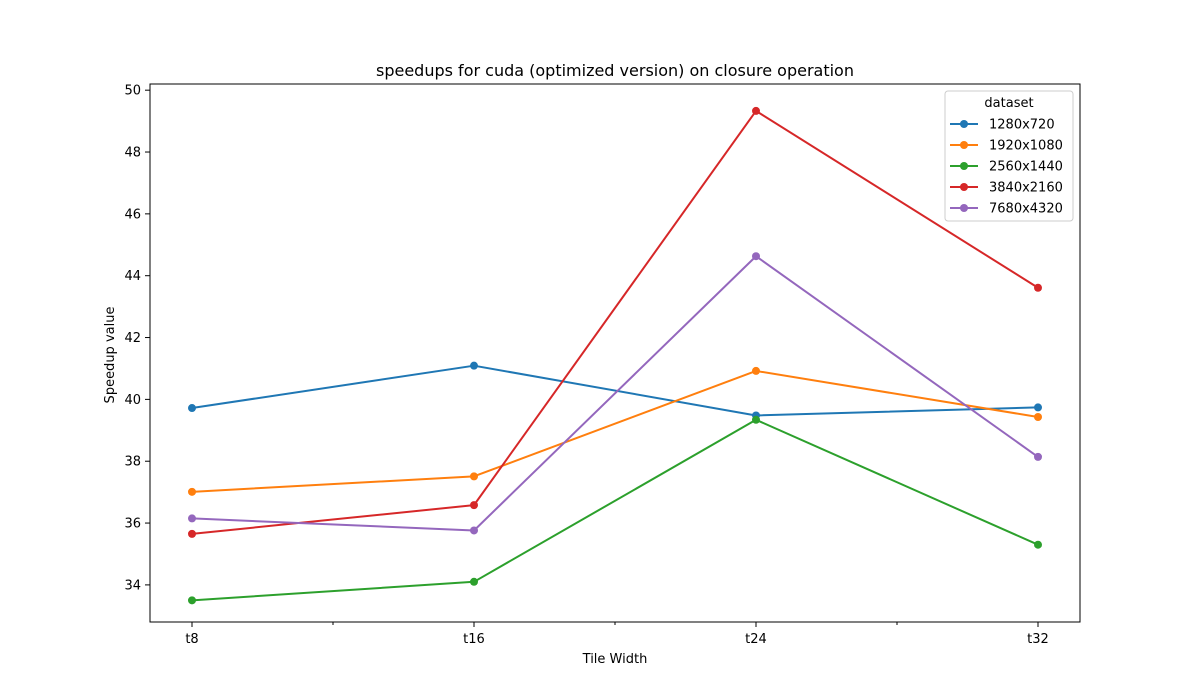 This screenshot has height=700, width=1200. Describe the element at coordinates (132, 462) in the screenshot. I see `y-tick-label: 38` at that location.